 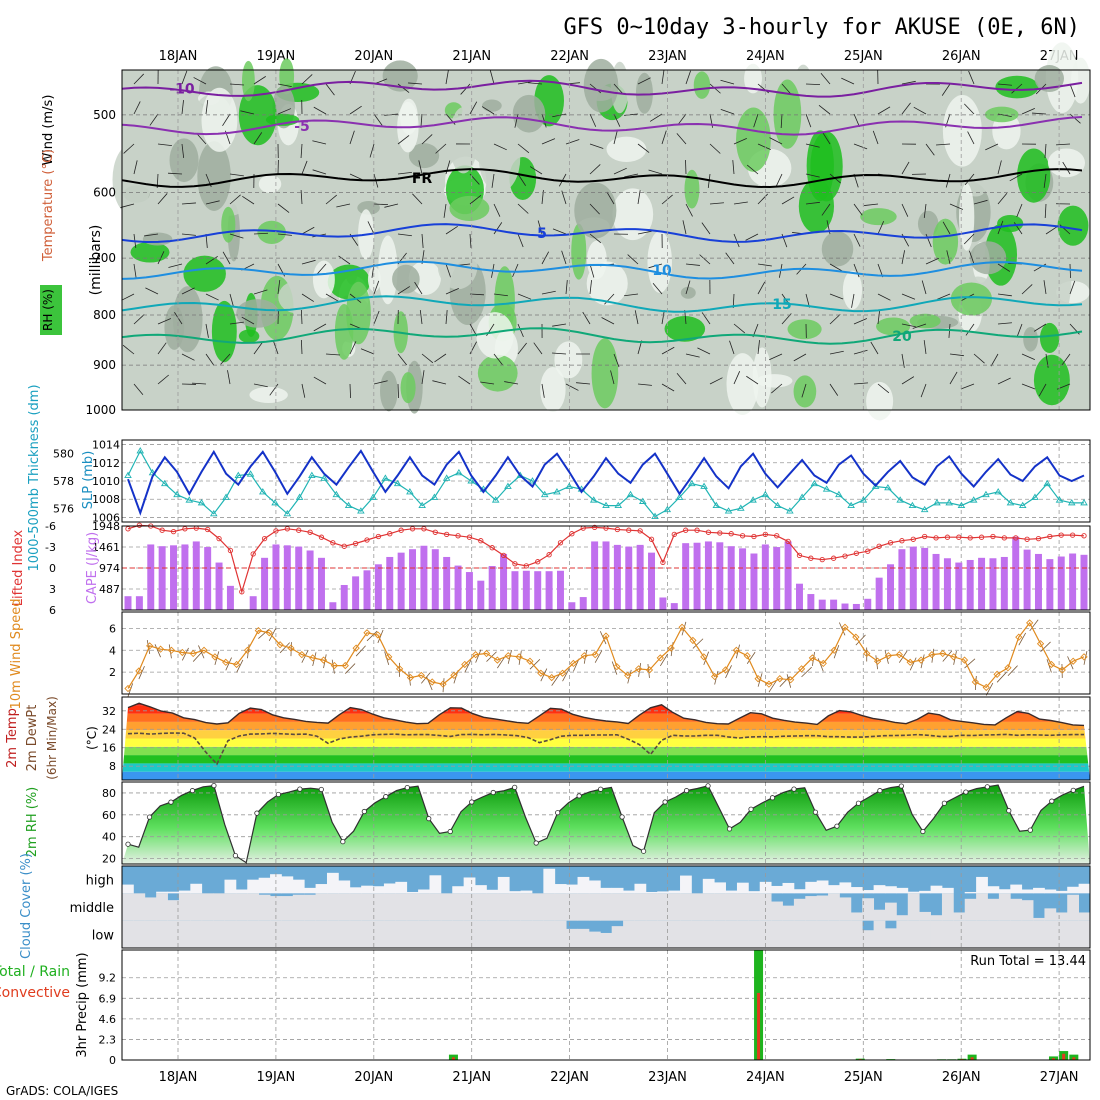 I want to click on temp-legend: 2m Temp, so click(x=12, y=738).